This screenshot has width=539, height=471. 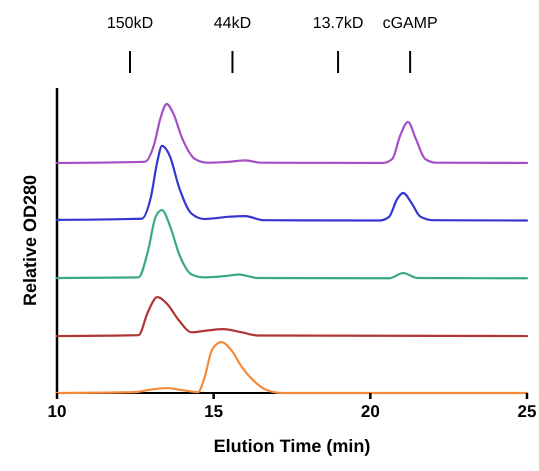 What do you see at coordinates (233, 23) in the screenshot?
I see `ref-line-label: 44kD` at bounding box center [233, 23].